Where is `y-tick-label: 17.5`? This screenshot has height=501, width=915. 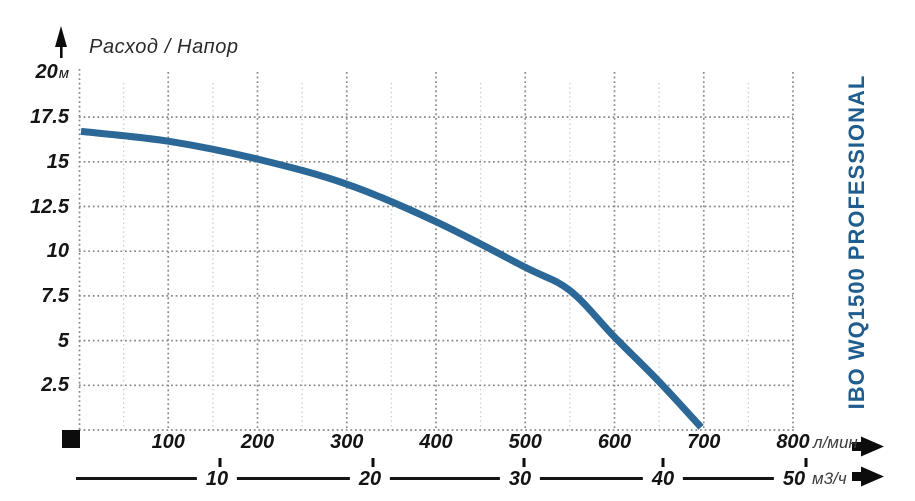 y-tick-label: 17.5 is located at coordinates (49, 117).